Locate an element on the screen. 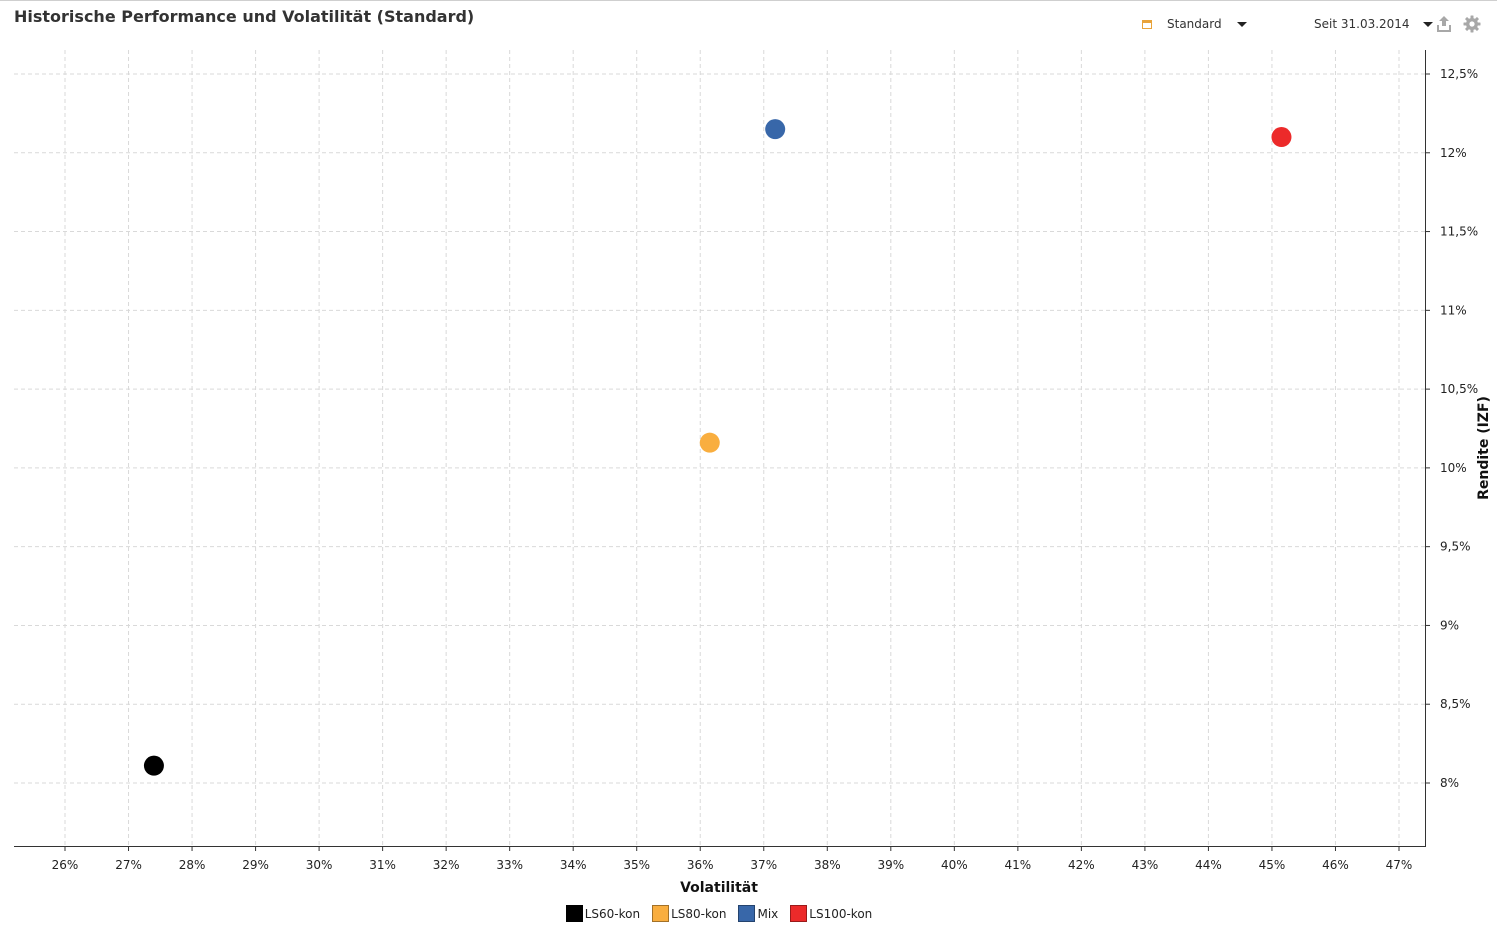 The height and width of the screenshot is (928, 1497). x-tick-label: 47% is located at coordinates (1399, 865).